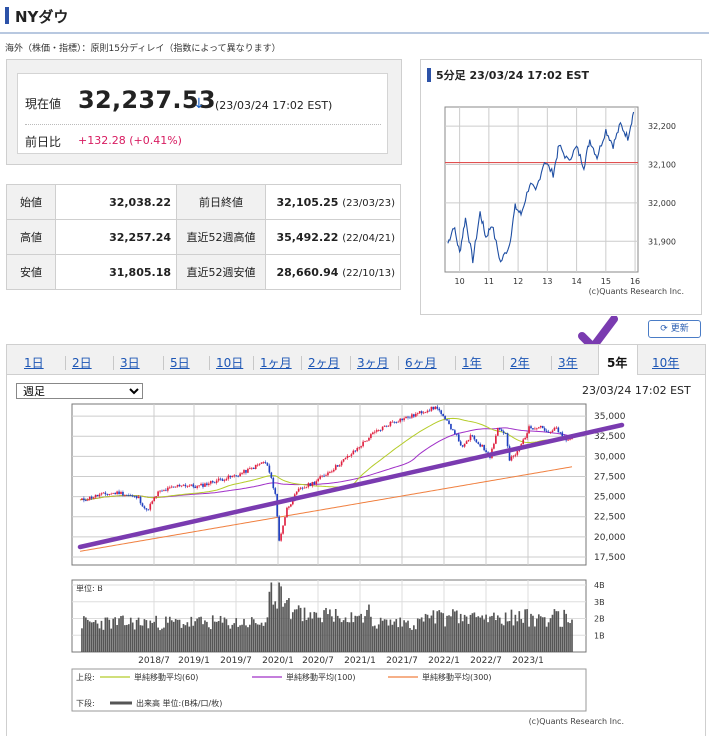 This screenshot has height=736, width=709. I want to click on legend-label: 単純移動平均(60), so click(166, 677).